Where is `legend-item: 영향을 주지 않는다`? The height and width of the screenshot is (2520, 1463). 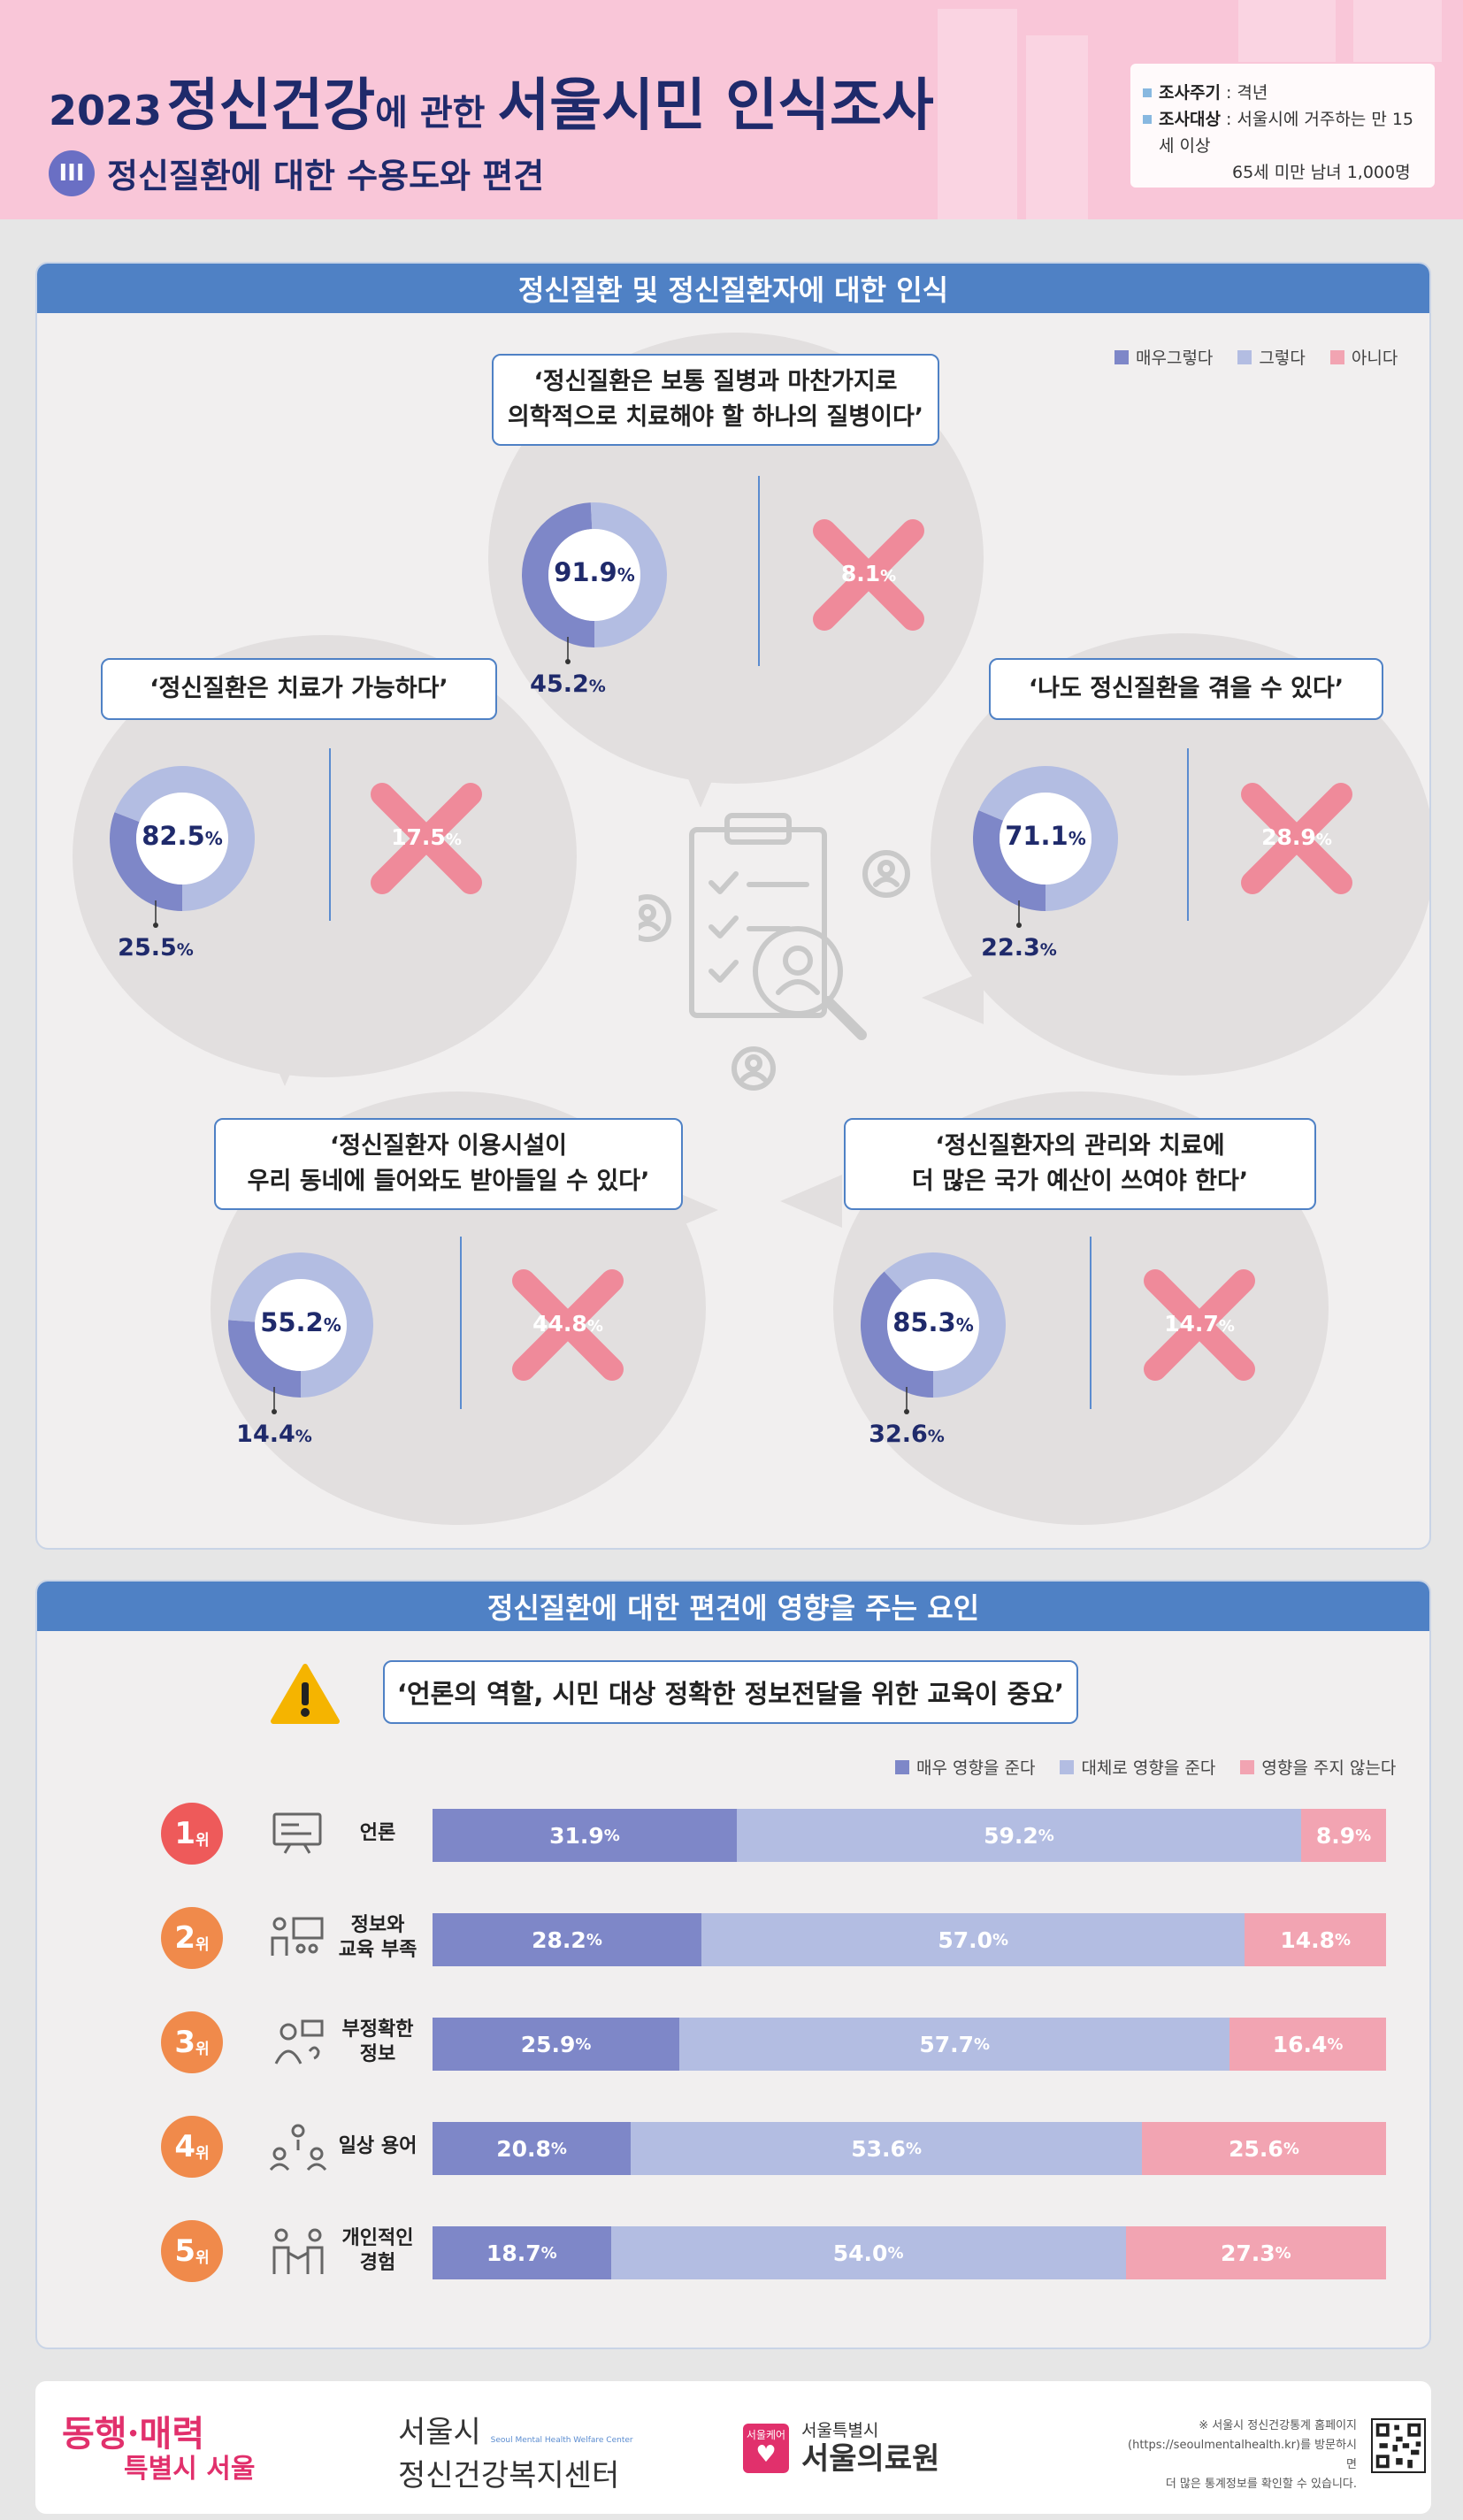
legend-item: 영향을 주지 않는다 is located at coordinates (1318, 1767).